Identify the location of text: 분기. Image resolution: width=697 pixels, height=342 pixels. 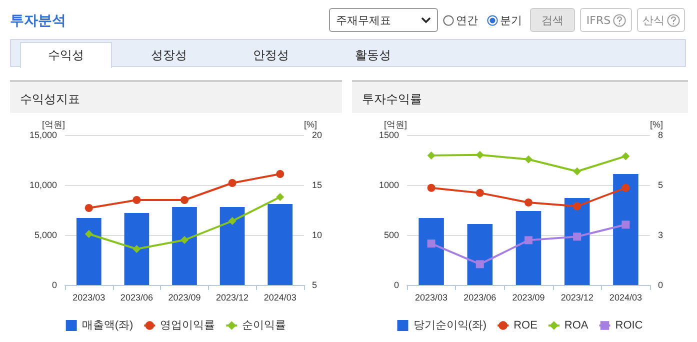
(511, 20).